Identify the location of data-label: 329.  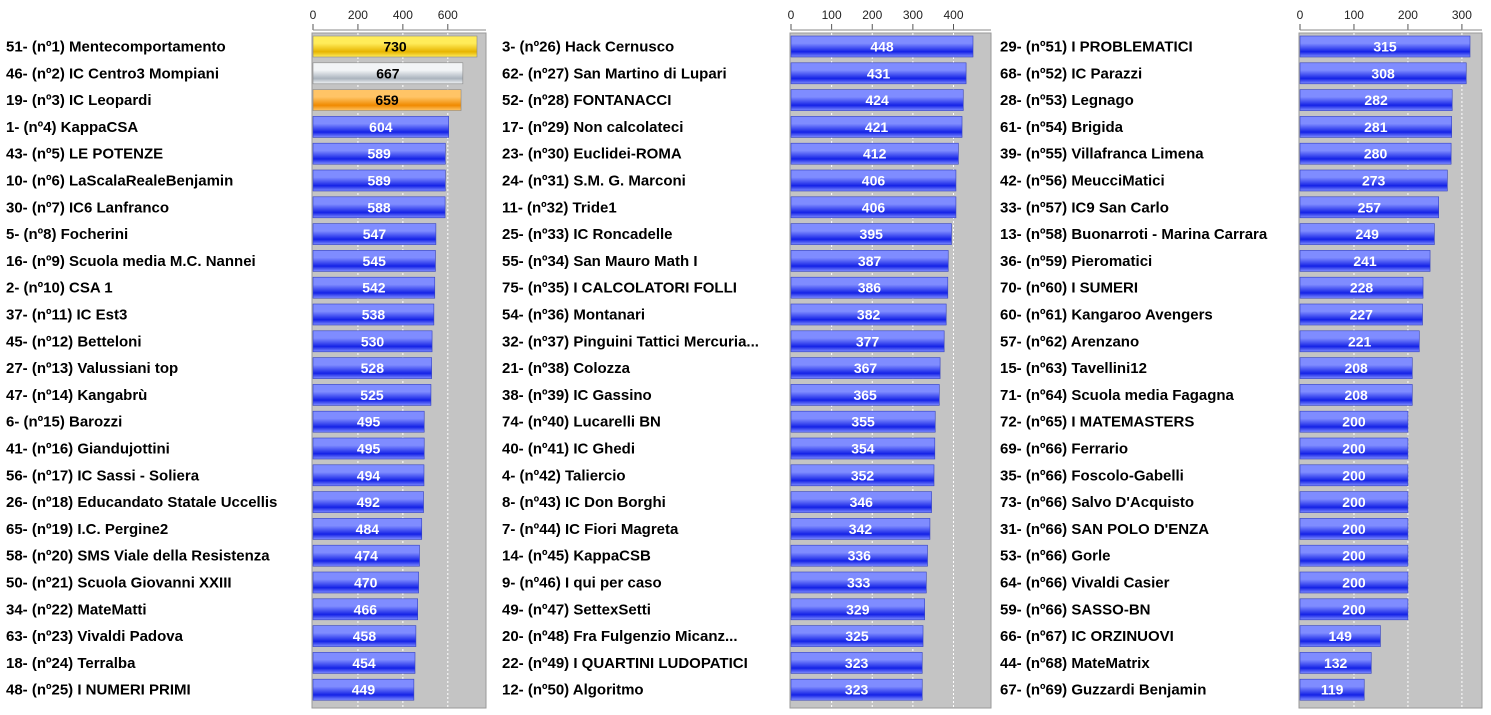
(858, 609).